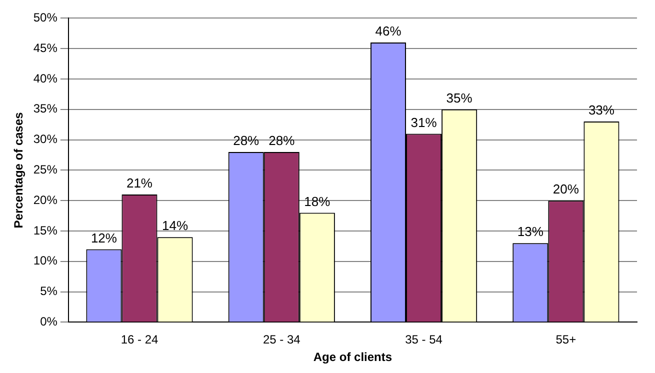 Image resolution: width=655 pixels, height=373 pixels. What do you see at coordinates (45, 230) in the screenshot?
I see `y-tick-label: 15%` at bounding box center [45, 230].